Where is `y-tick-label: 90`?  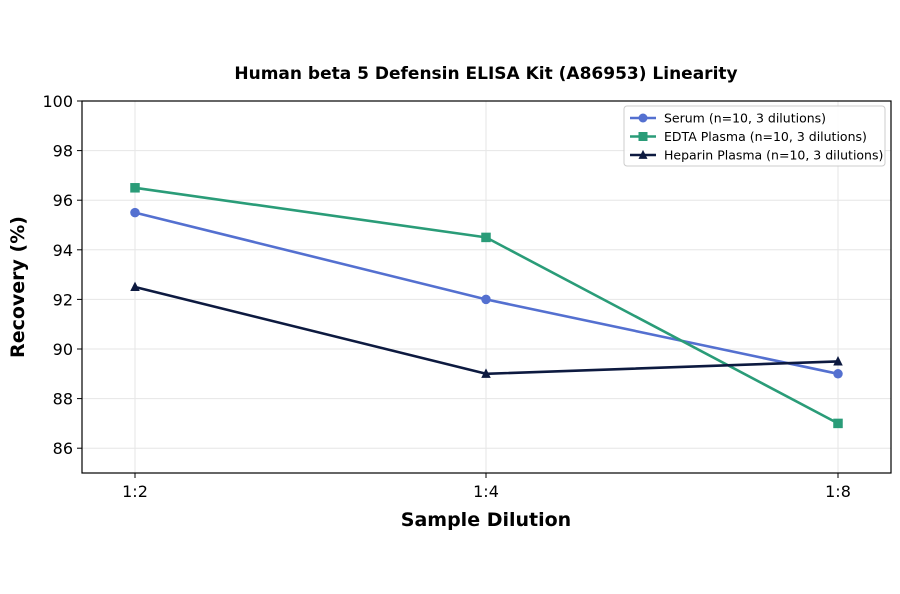 y-tick-label: 90 is located at coordinates (63, 349).